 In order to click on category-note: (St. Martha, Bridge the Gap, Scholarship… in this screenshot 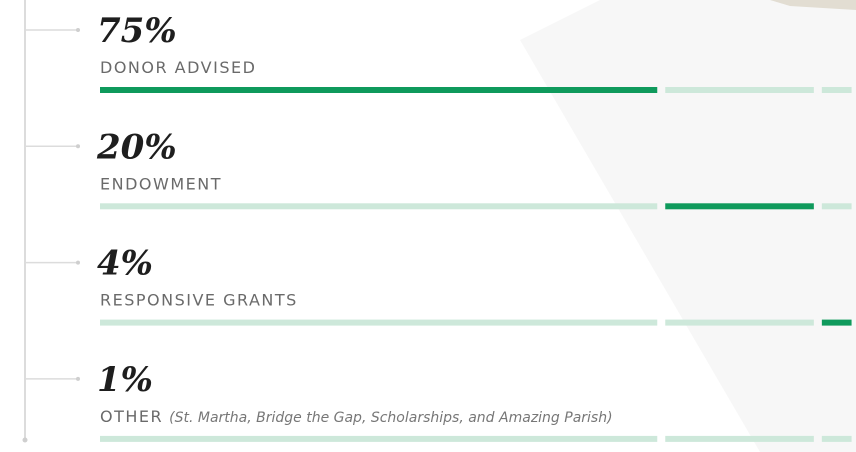, I will do `click(390, 418)`.